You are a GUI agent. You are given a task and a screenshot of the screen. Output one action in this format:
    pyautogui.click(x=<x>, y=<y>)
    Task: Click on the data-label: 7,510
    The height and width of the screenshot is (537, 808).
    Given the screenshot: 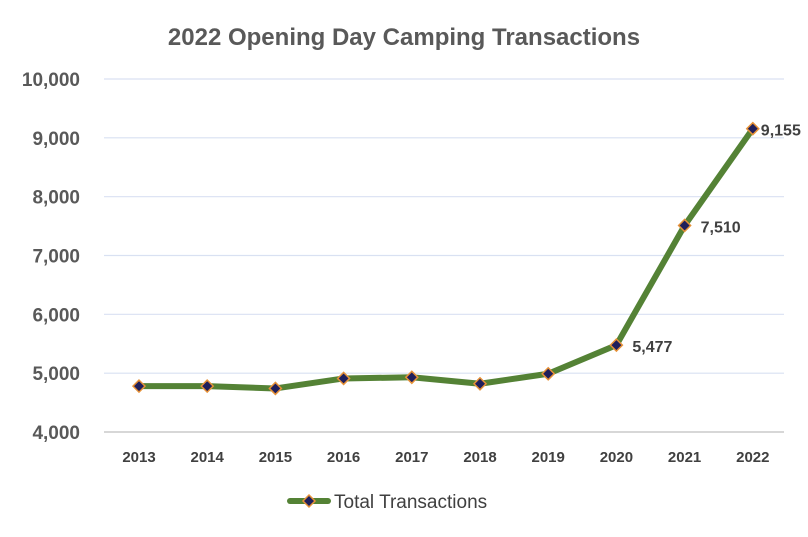 What is the action you would take?
    pyautogui.click(x=721, y=227)
    